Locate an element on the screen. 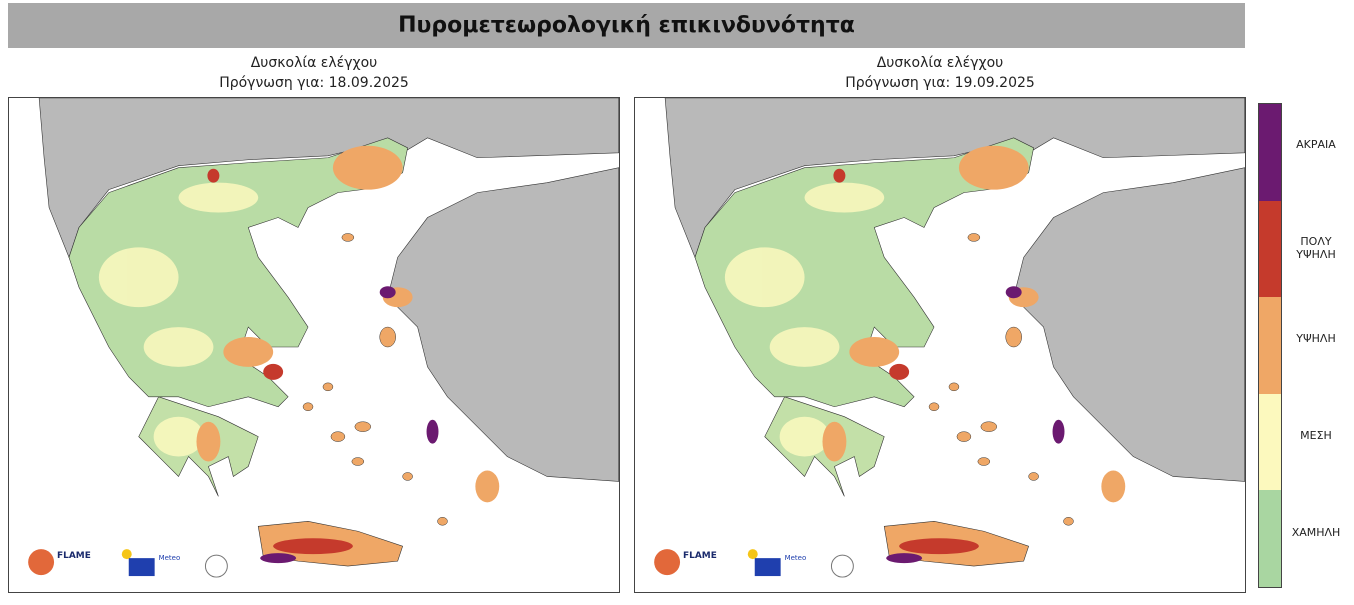  legend-label: ΧΑΜΗΛΗ is located at coordinates (1316, 532).